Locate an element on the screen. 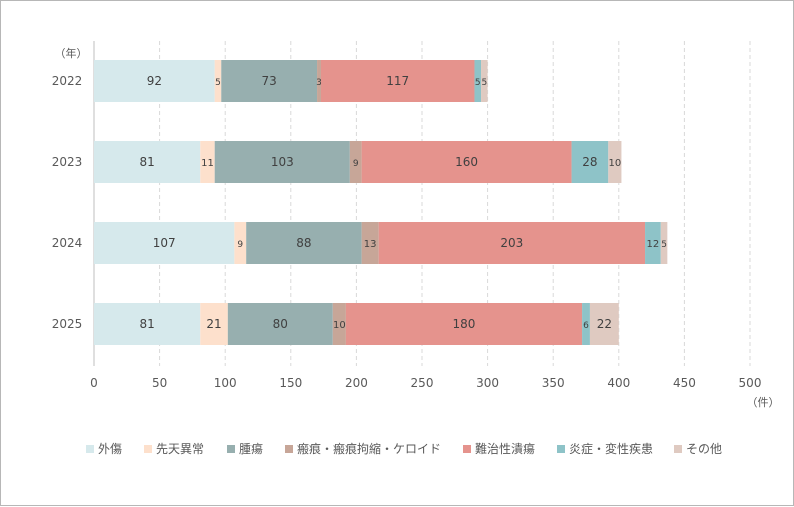 This screenshot has width=794, height=507. legend-label: 難治性潰瘍 is located at coordinates (505, 448).